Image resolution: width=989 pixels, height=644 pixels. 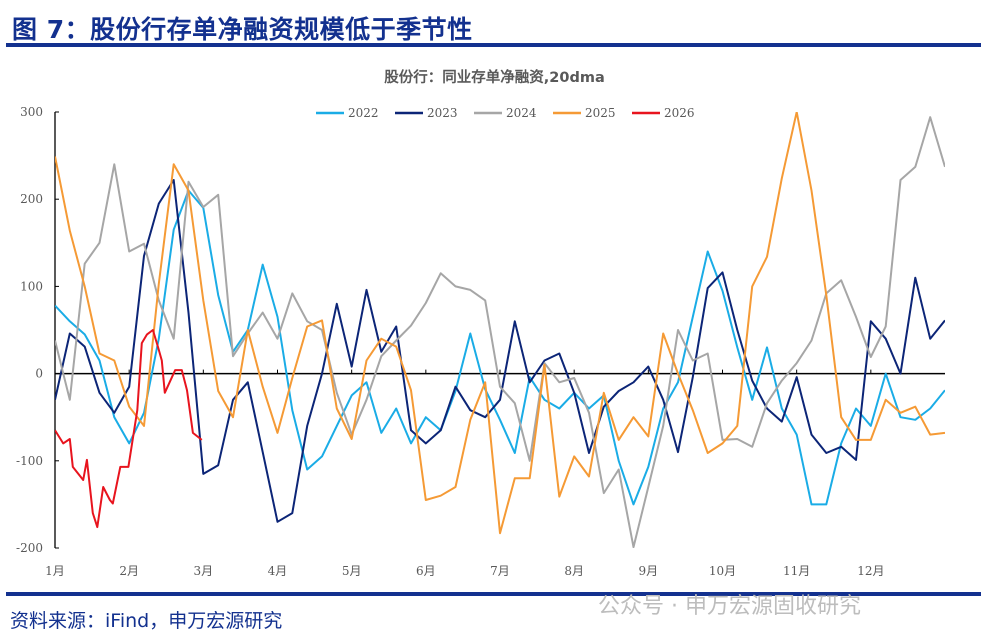 I want to click on x-tick-label: 4月, so click(x=278, y=571).